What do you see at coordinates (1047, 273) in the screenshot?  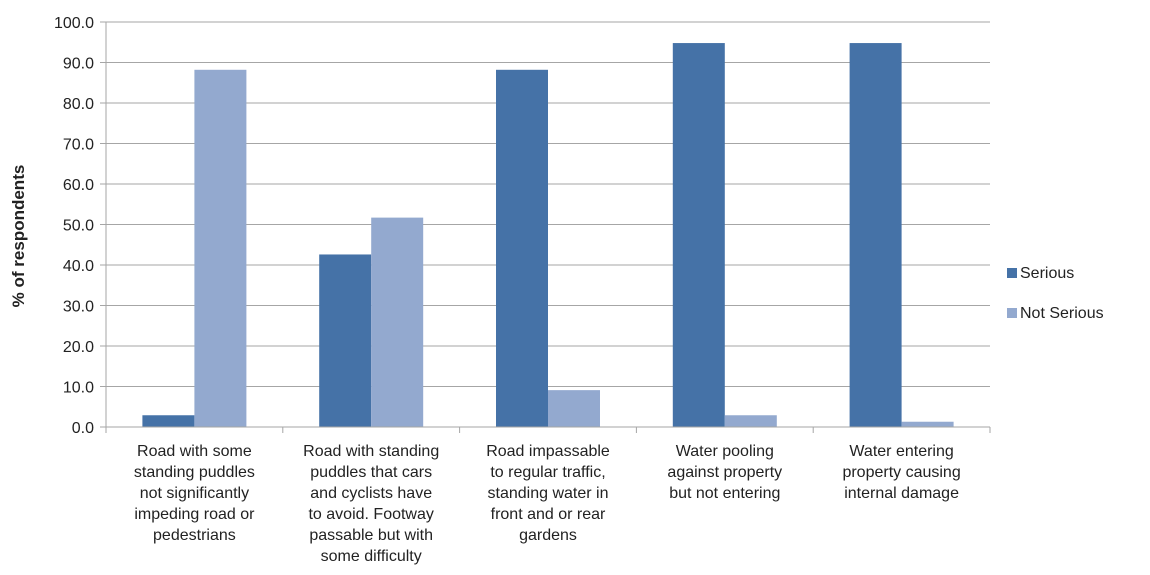 I see `legend-label: Serious` at bounding box center [1047, 273].